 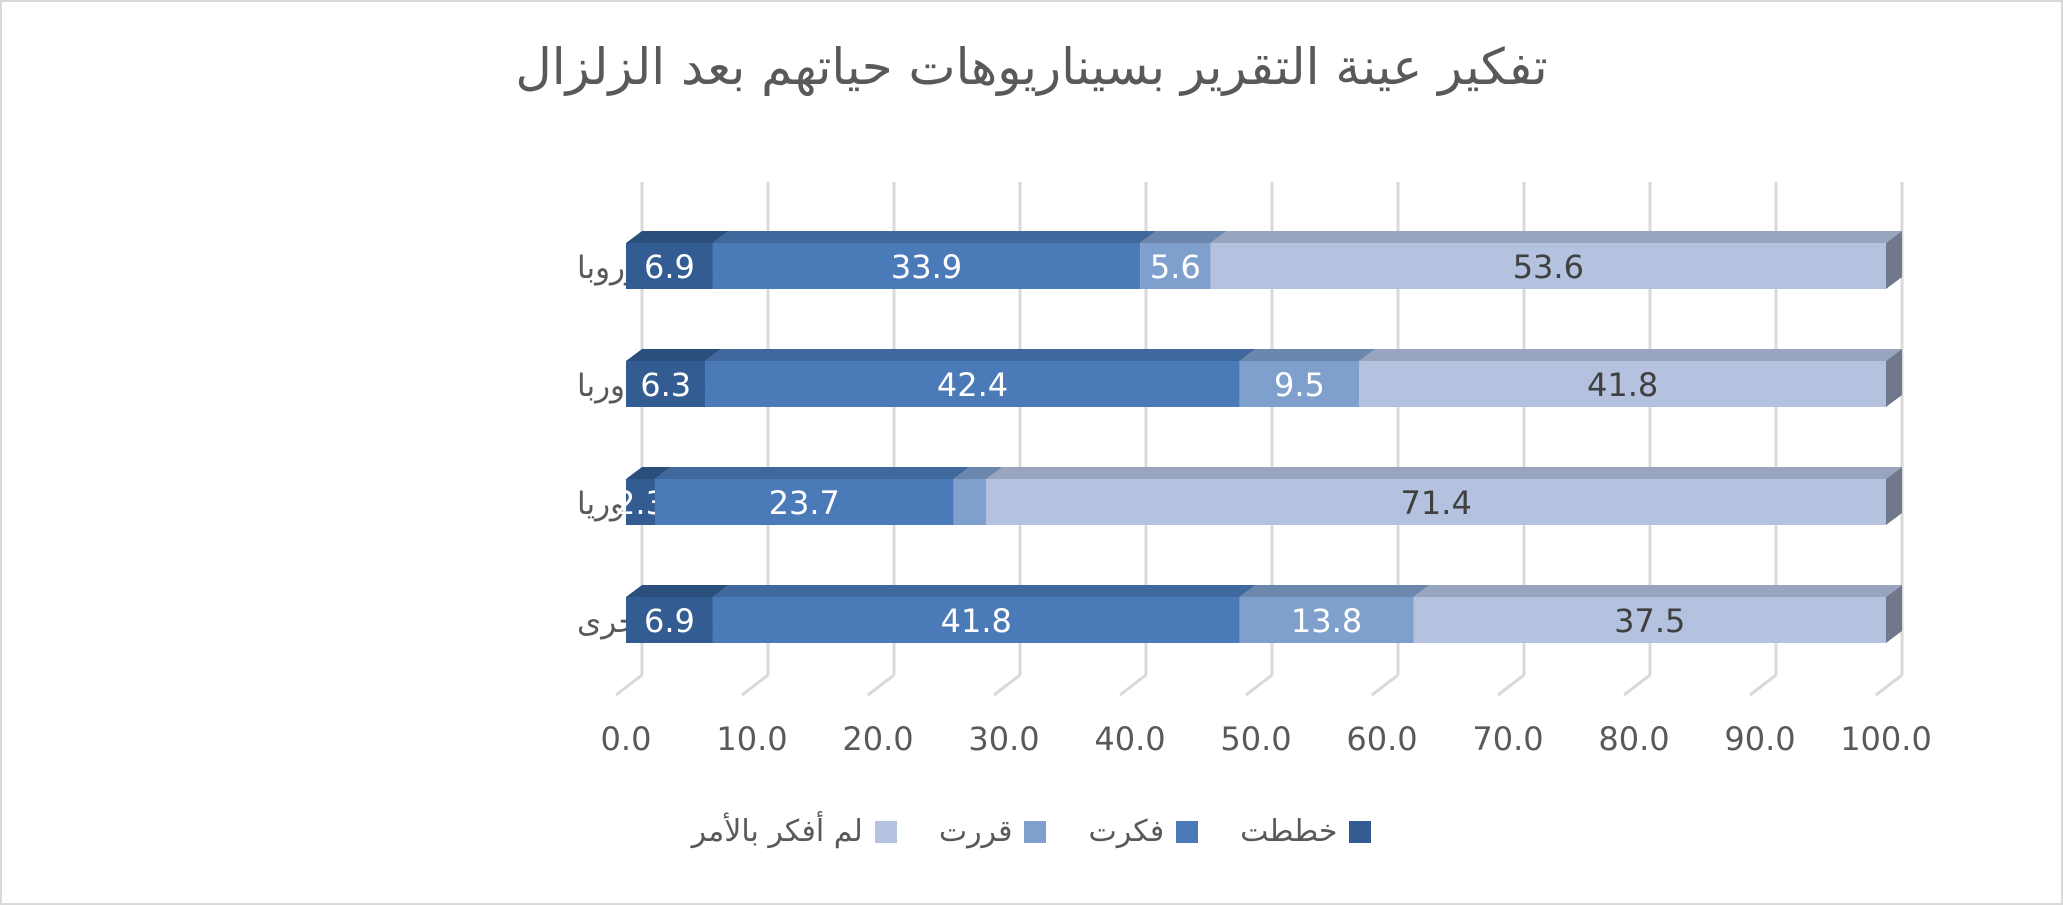 What do you see at coordinates (626, 739) in the screenshot?
I see `x-tick-label: 0.0` at bounding box center [626, 739].